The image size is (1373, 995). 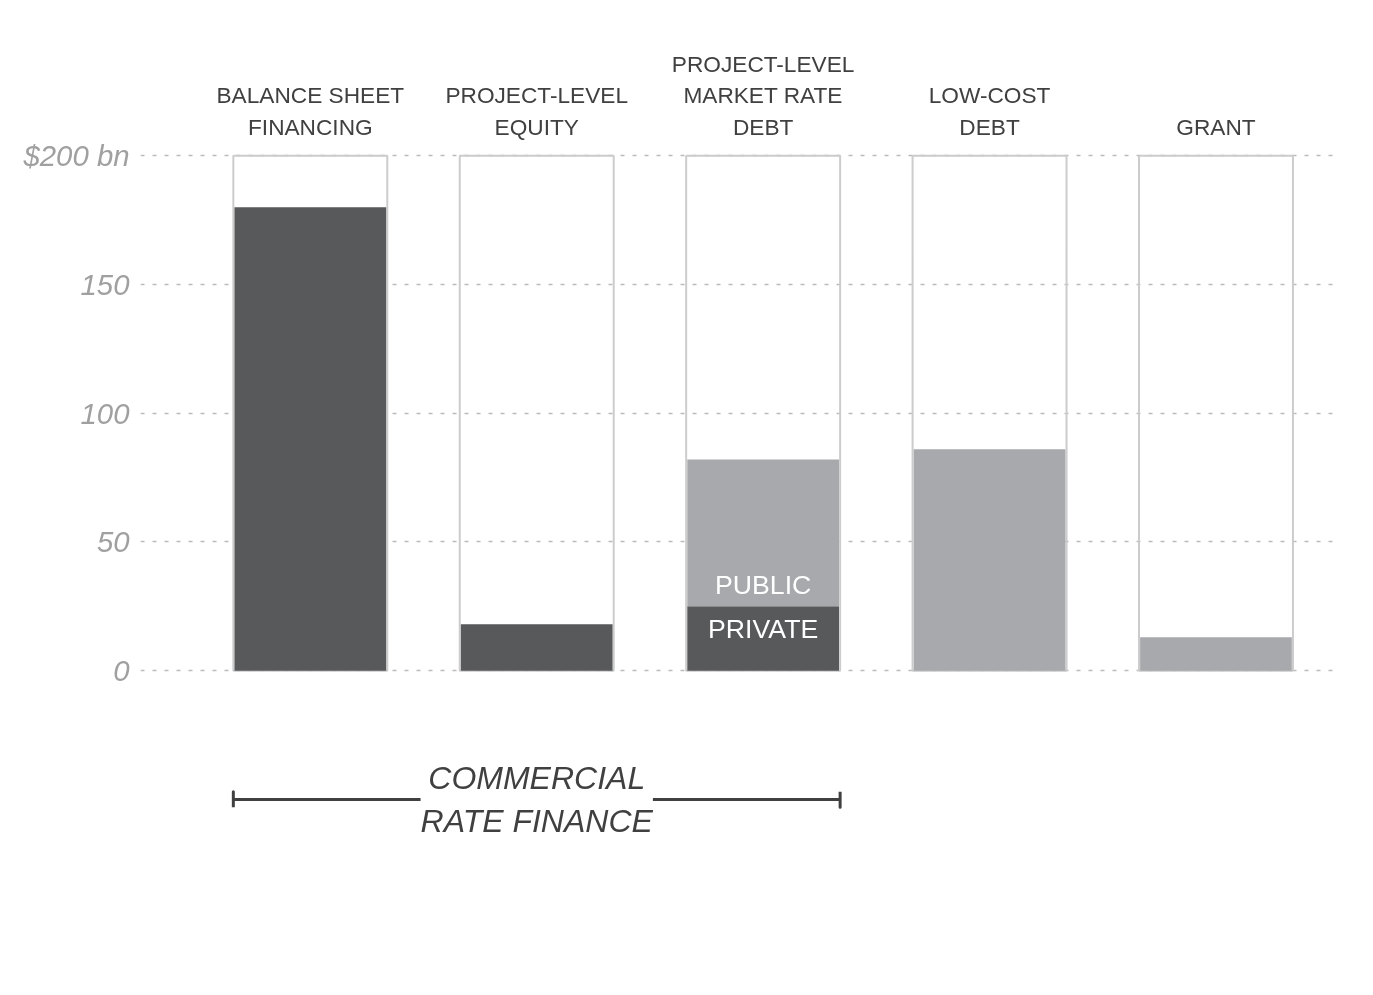 What do you see at coordinates (763, 585) in the screenshot?
I see `series-label: PUBLIC` at bounding box center [763, 585].